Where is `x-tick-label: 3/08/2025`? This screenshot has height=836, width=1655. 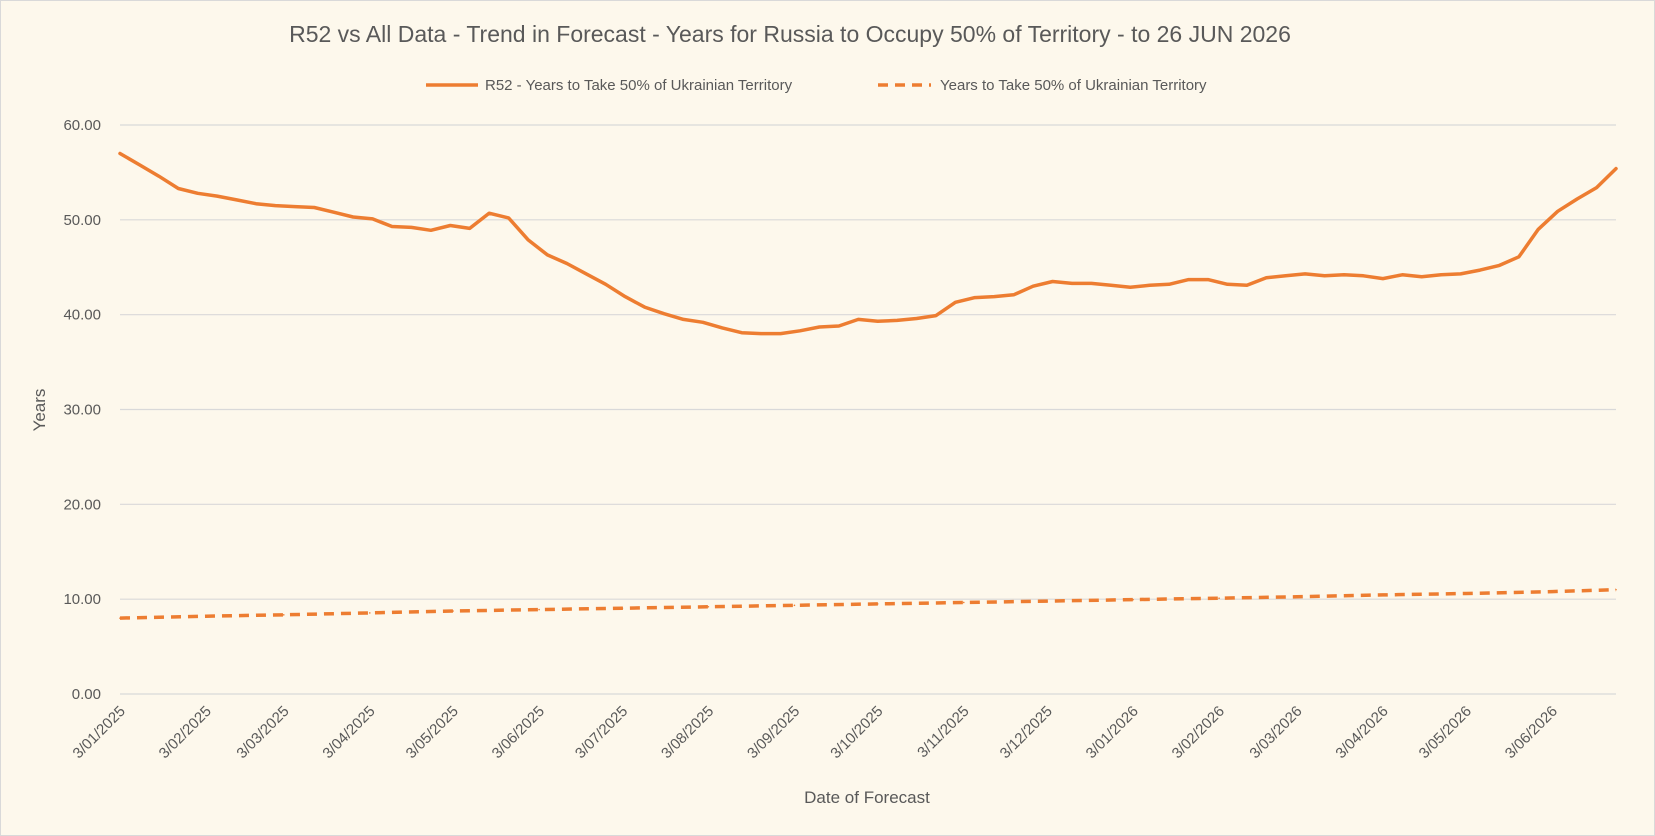 x-tick-label: 3/08/2025 is located at coordinates (687, 732).